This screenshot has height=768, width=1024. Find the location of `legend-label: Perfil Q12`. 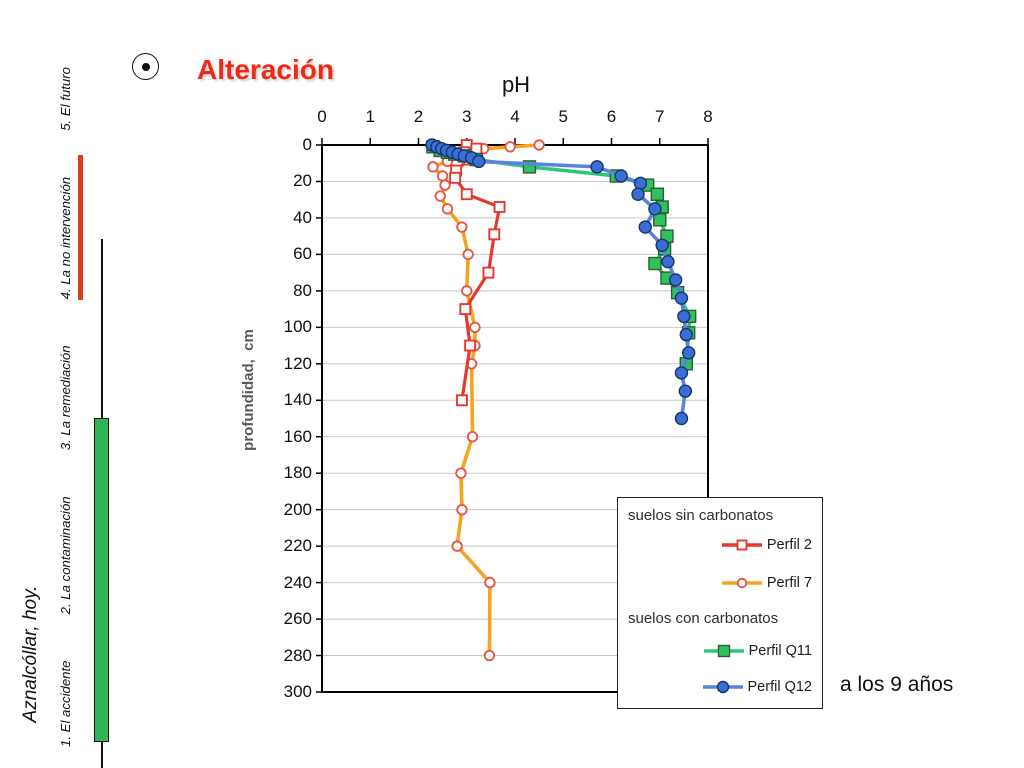

legend-label: Perfil Q12 is located at coordinates (779, 687).